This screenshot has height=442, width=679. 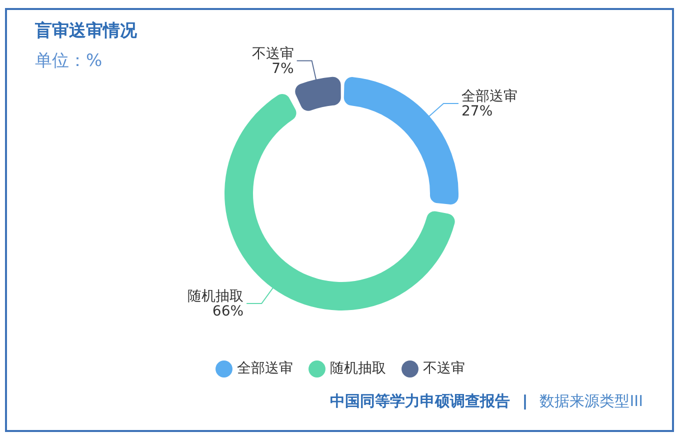 What do you see at coordinates (273, 54) in the screenshot?
I see `slice-label: 不送审` at bounding box center [273, 54].